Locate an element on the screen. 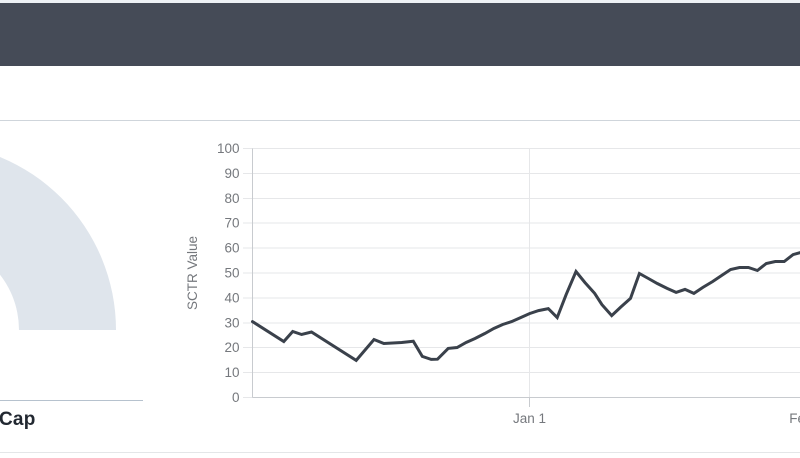 The image size is (800, 458). y-tick-label: 50 is located at coordinates (231, 273).